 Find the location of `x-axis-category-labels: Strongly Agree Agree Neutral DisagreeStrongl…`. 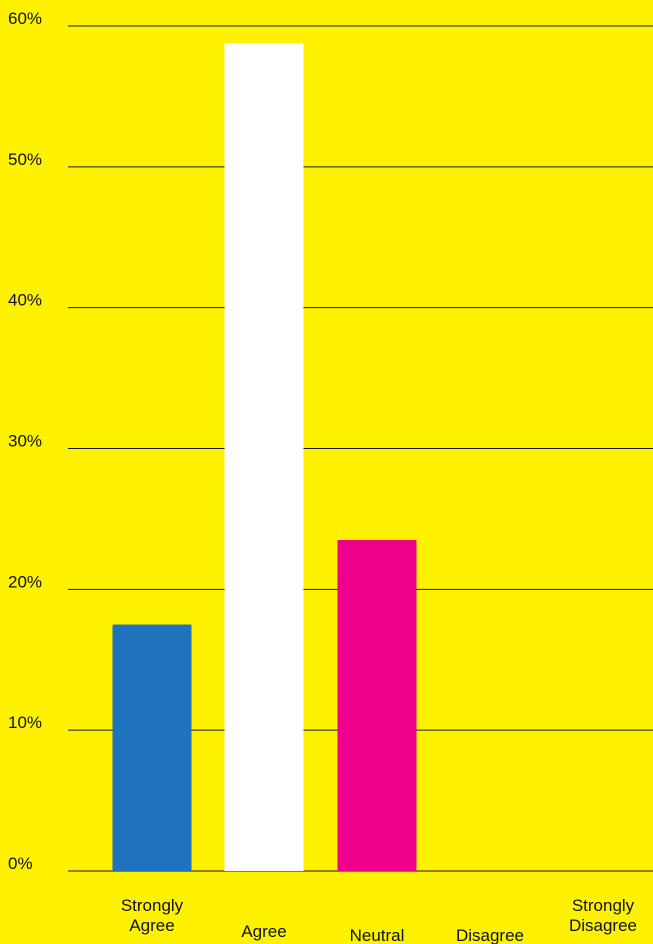

x-axis-category-labels: Strongly Agree Agree Neutral DisagreeStrongl… is located at coordinates (379, 920).